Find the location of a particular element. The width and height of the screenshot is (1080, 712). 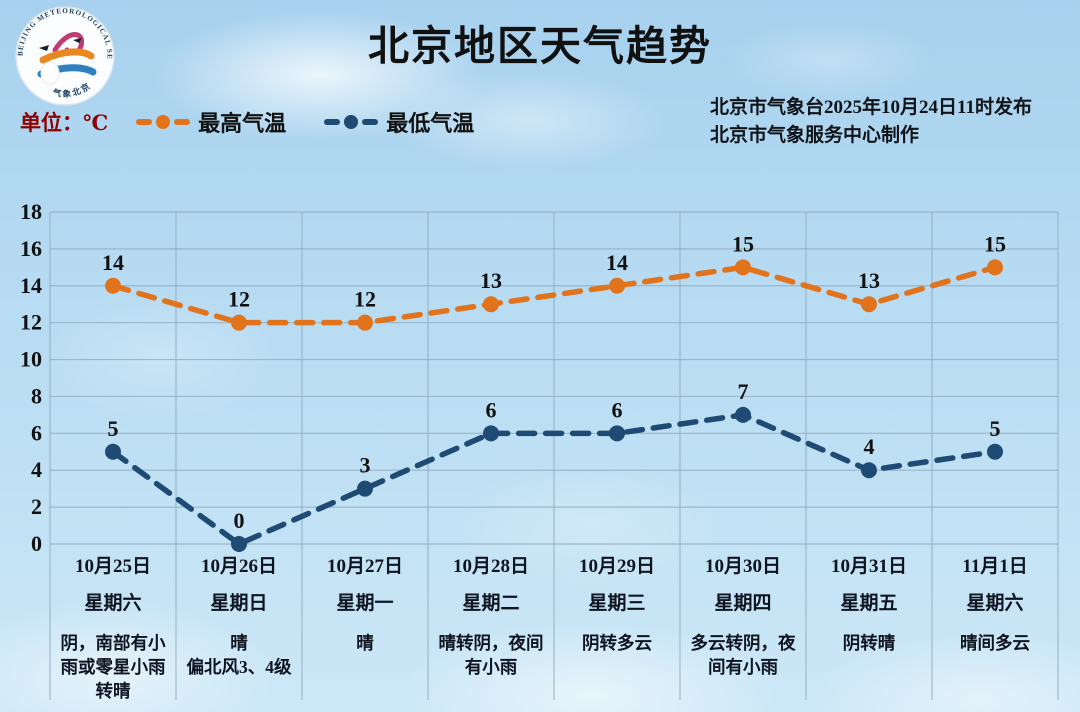

page-title: 北京地区天气趋势 is located at coordinates (540, 46).